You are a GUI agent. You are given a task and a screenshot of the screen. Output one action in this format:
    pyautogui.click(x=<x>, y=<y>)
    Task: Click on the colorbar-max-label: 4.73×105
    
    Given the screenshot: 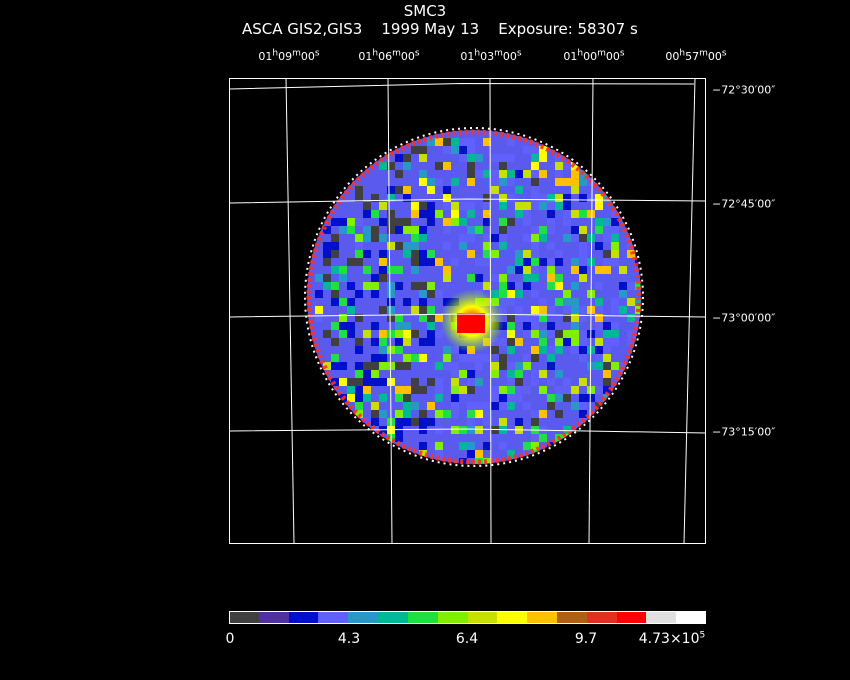 What is the action you would take?
    pyautogui.click(x=672, y=638)
    